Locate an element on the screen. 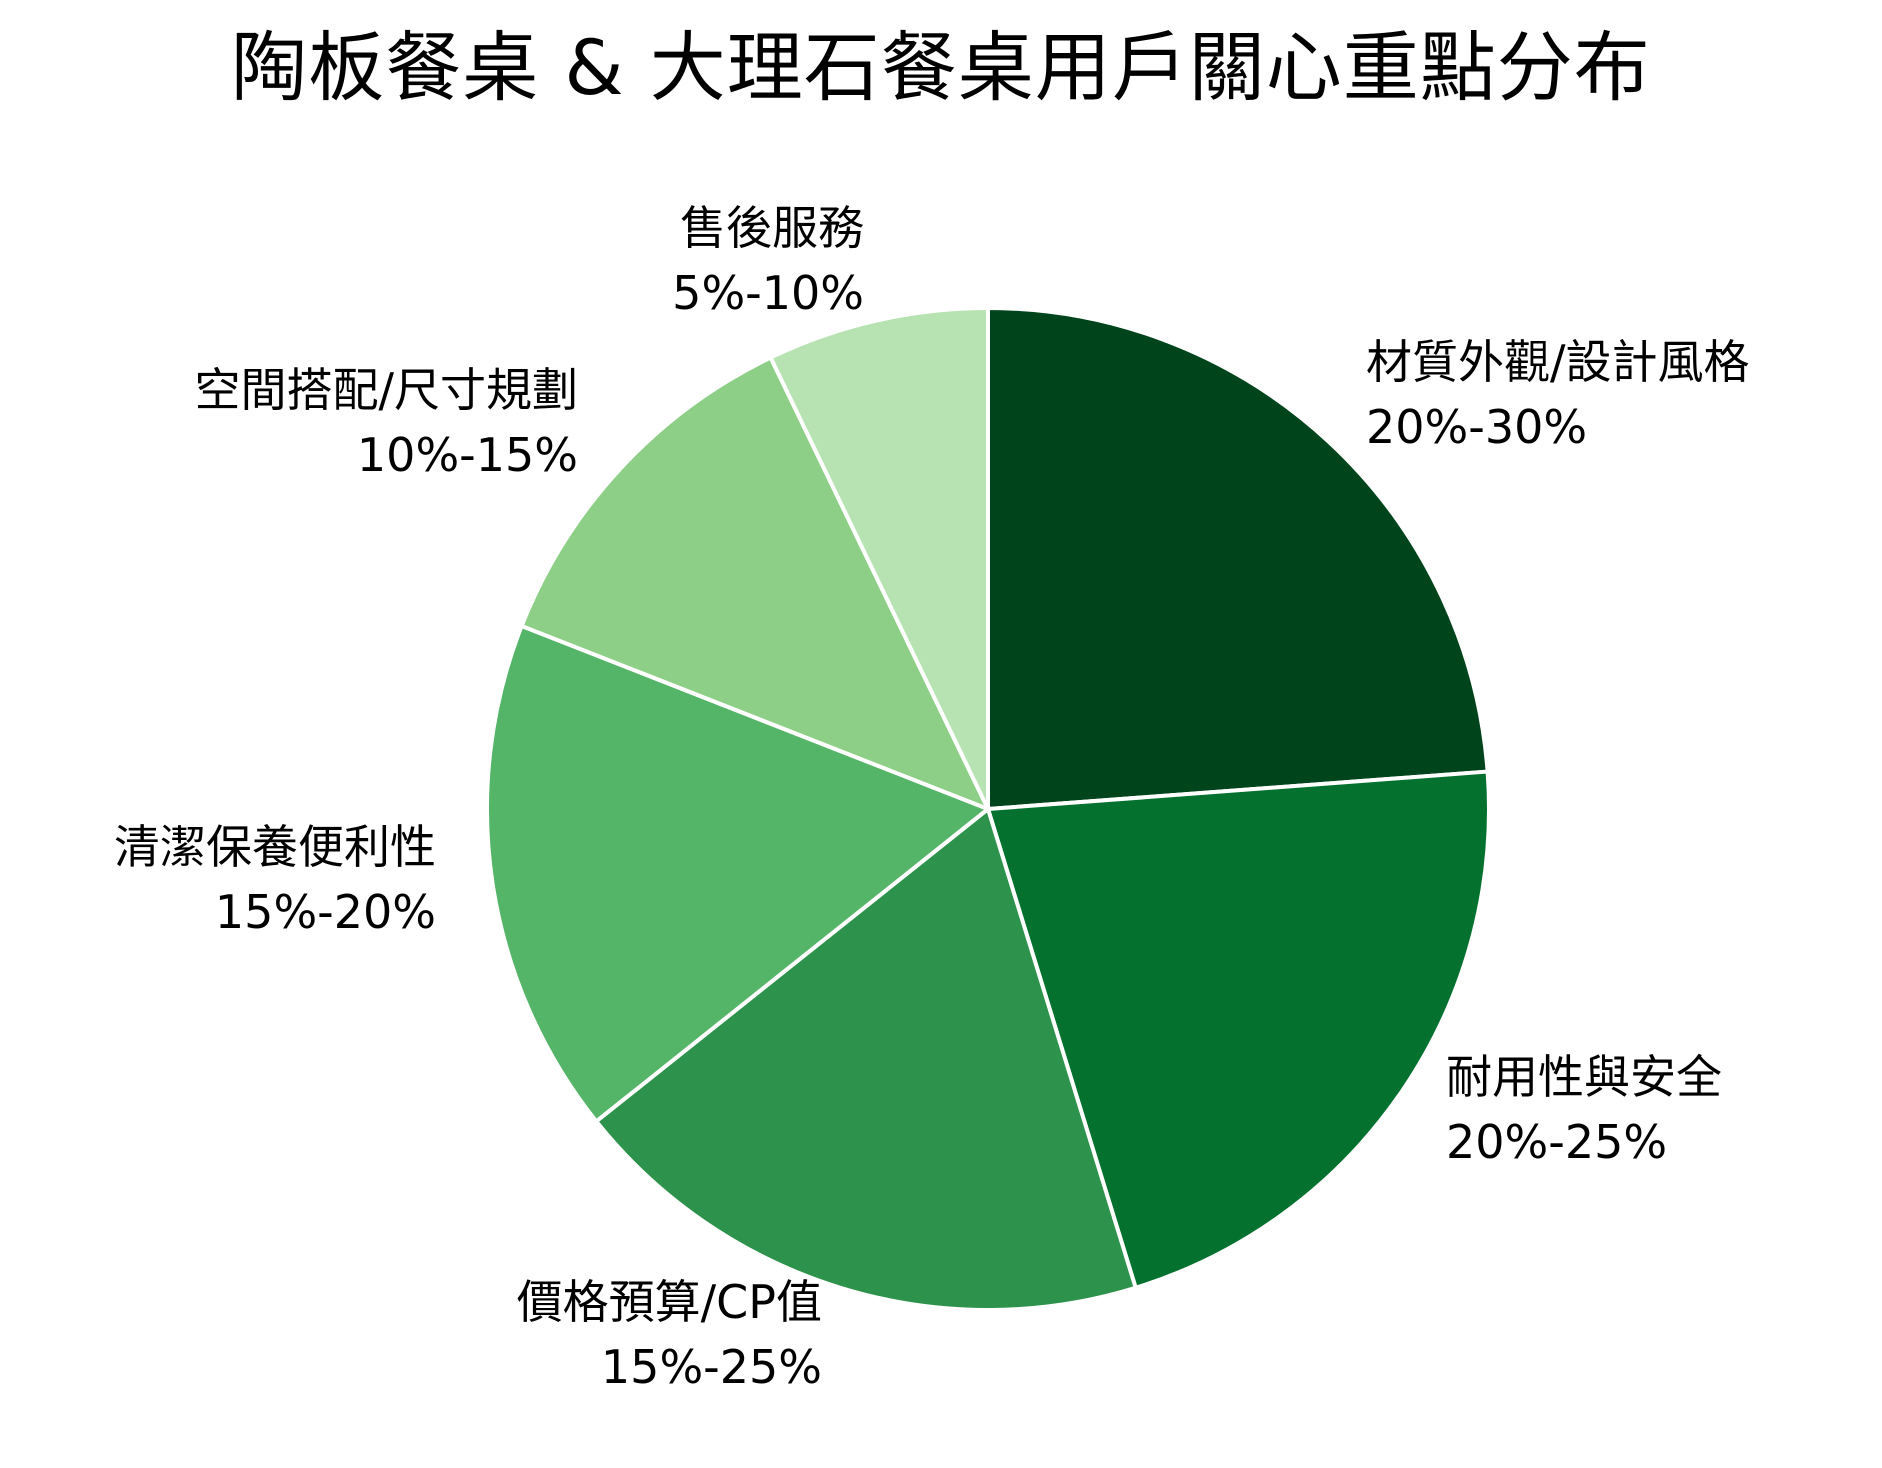 Image resolution: width=1882 pixels, height=1468 pixels. label-range: 15%-20% is located at coordinates (325, 912).